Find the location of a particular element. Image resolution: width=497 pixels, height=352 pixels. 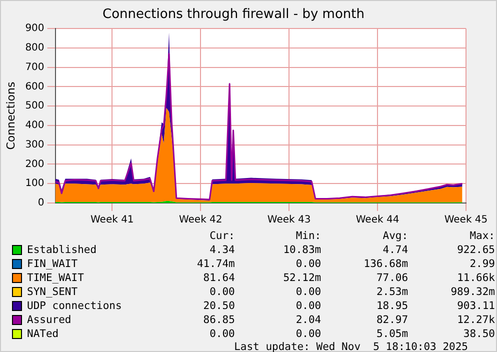

text: 81.64 is located at coordinates (219, 278).